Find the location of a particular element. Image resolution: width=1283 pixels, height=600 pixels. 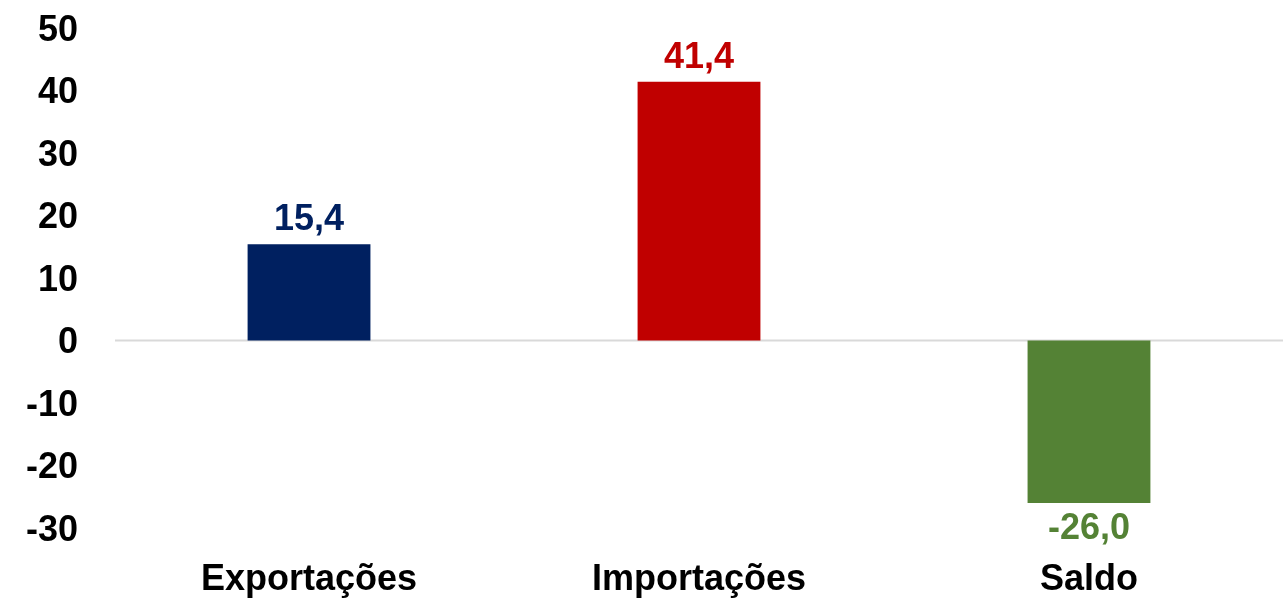

y-tick-label: 50 is located at coordinates (57, 28).